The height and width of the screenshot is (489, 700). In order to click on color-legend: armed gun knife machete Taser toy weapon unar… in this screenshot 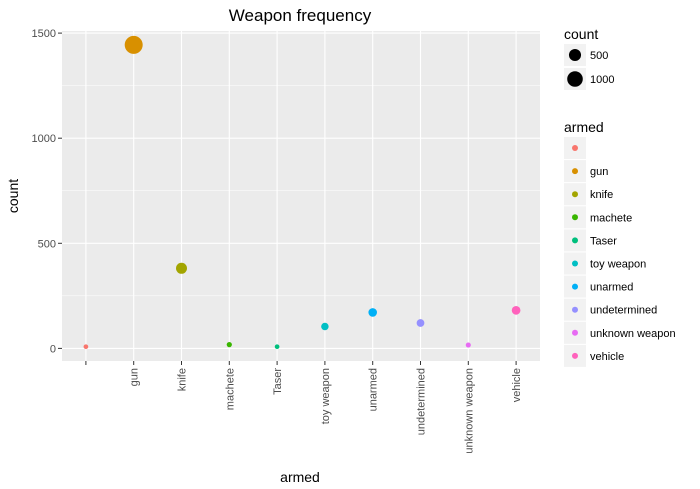, I will do `click(620, 243)`.